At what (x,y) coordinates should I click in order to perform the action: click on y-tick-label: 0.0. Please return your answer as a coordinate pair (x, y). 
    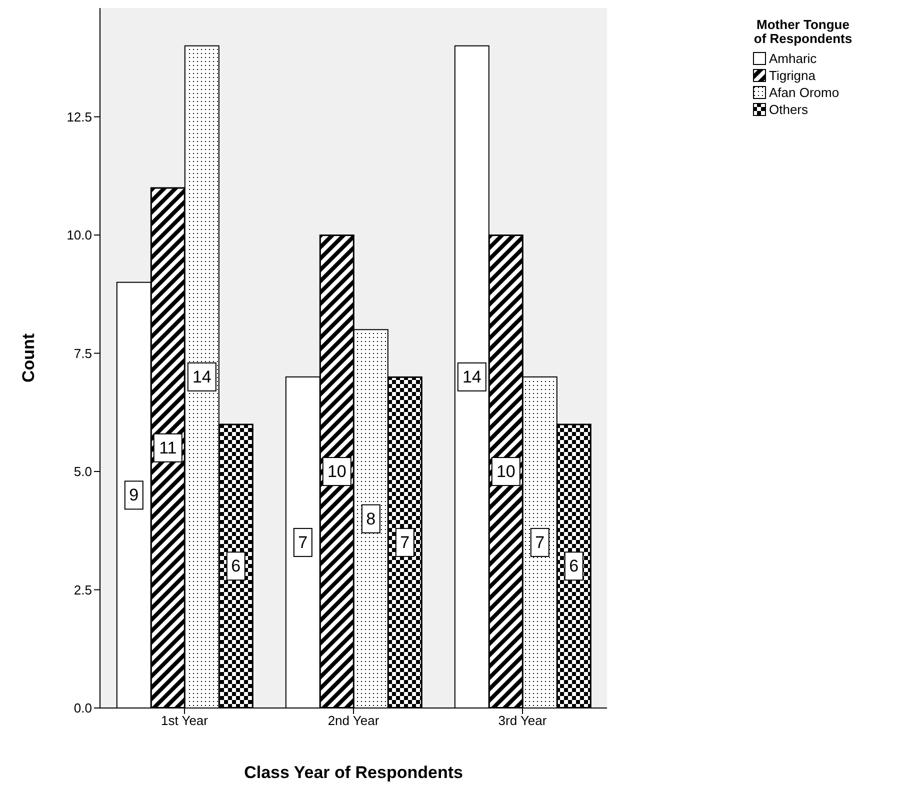
    Looking at the image, I should click on (83, 708).